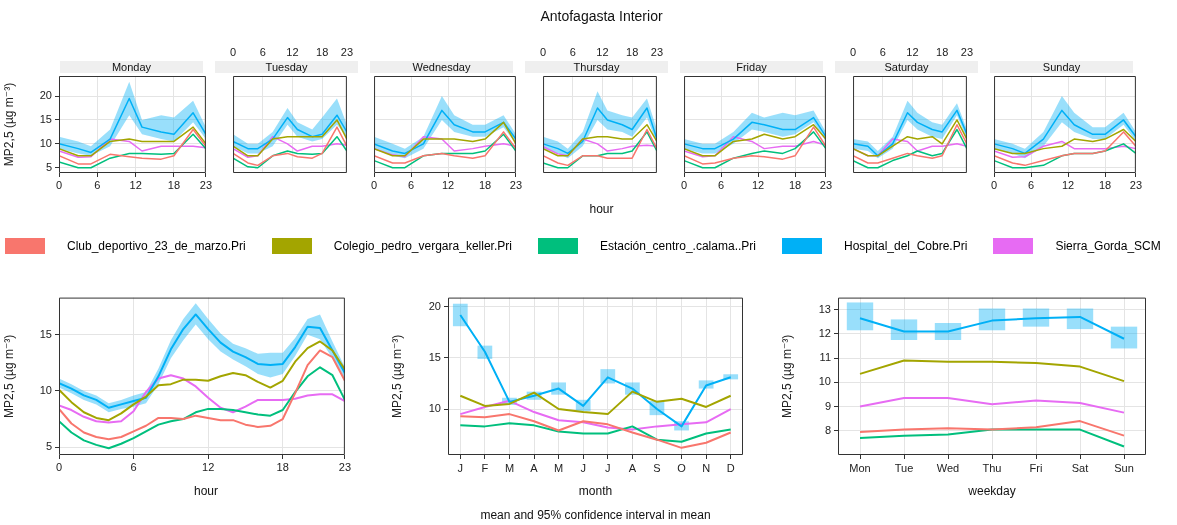  I want to click on y-tick-label: 9, so click(827, 405).